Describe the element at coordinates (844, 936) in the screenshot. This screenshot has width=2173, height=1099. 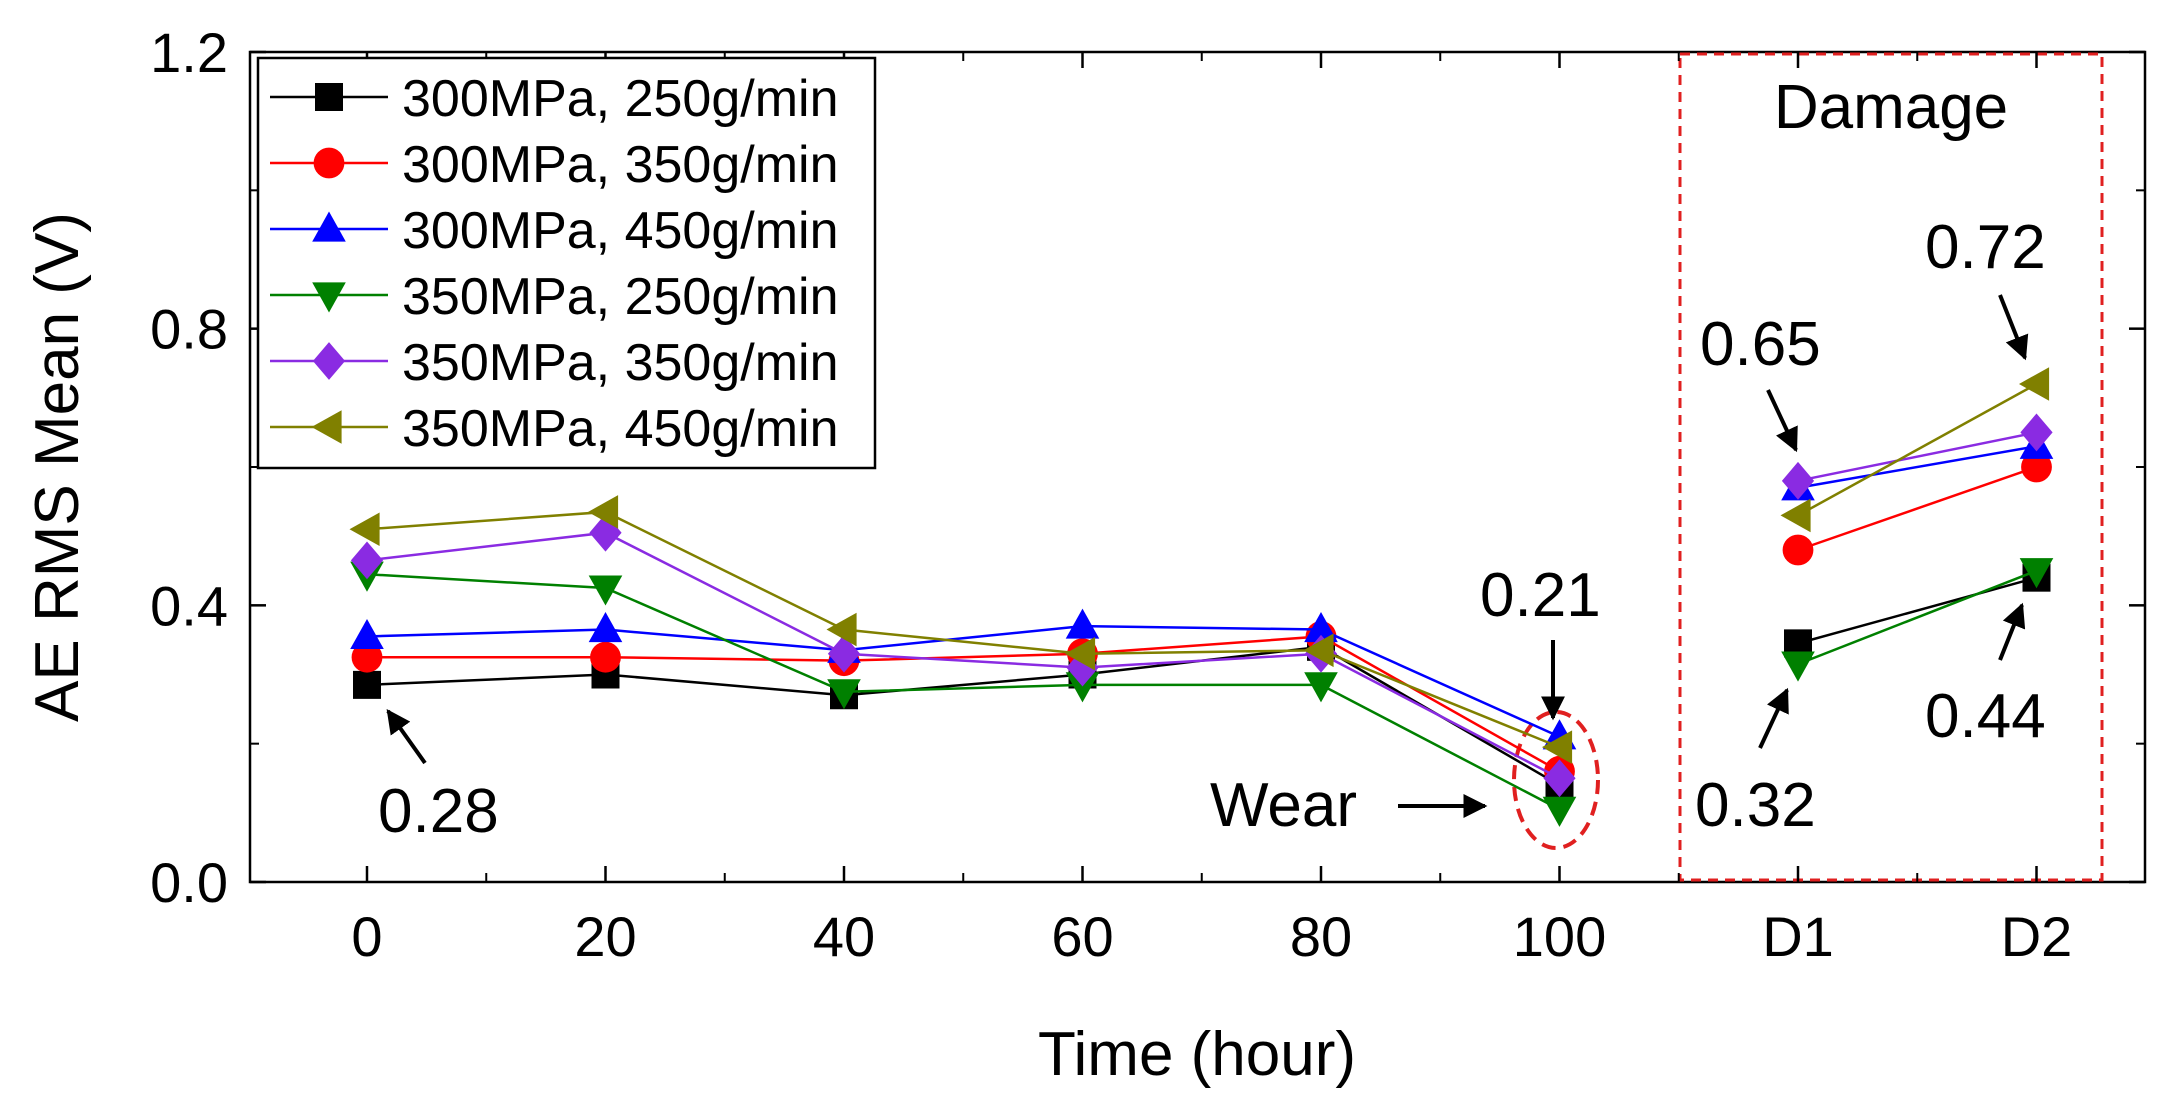
I see `x-tick-label-40: 40` at that location.